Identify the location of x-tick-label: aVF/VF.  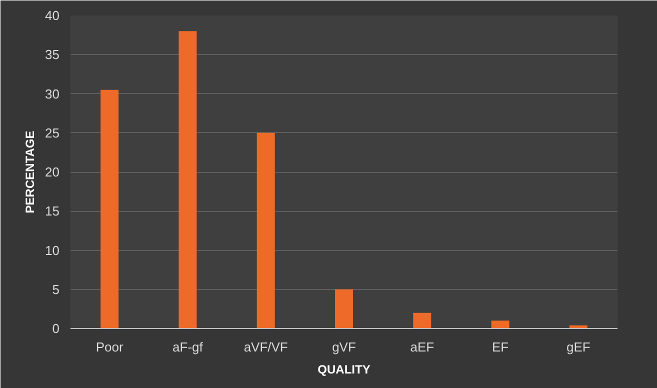
(266, 347).